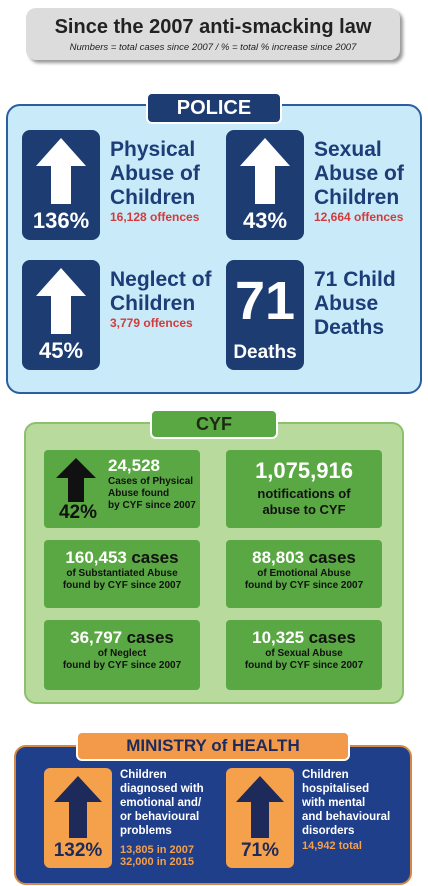 The height and width of the screenshot is (886, 428). I want to click on line: abuse to CYF, so click(304, 509).